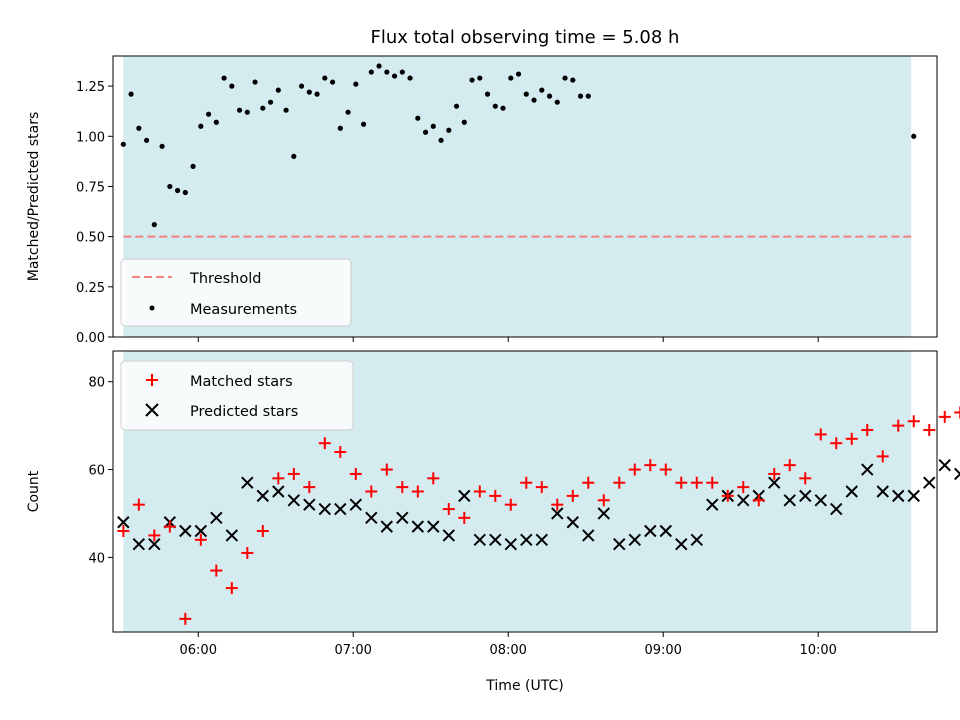  I want to click on y-tick-label: 80, so click(96, 383).